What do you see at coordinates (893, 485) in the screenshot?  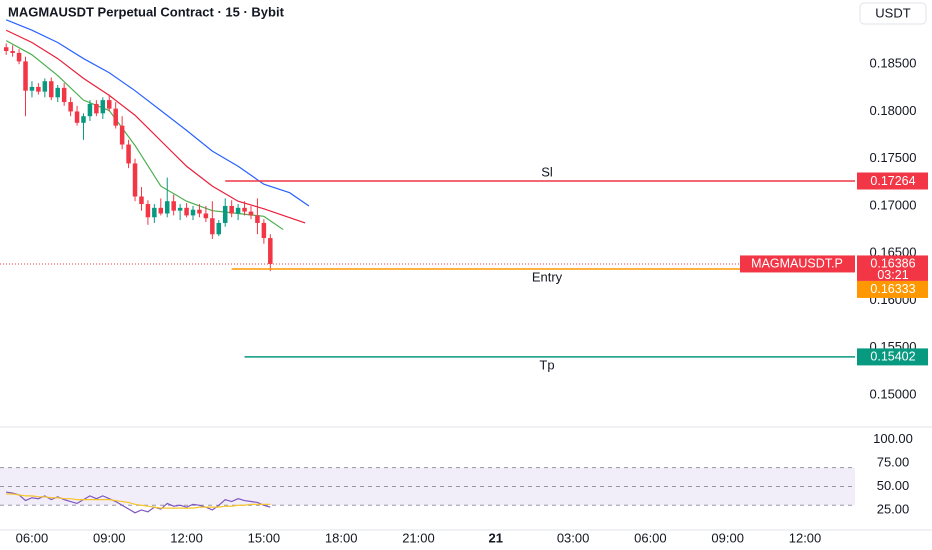 I see `rsi-tick-label: 50.00` at bounding box center [893, 485].